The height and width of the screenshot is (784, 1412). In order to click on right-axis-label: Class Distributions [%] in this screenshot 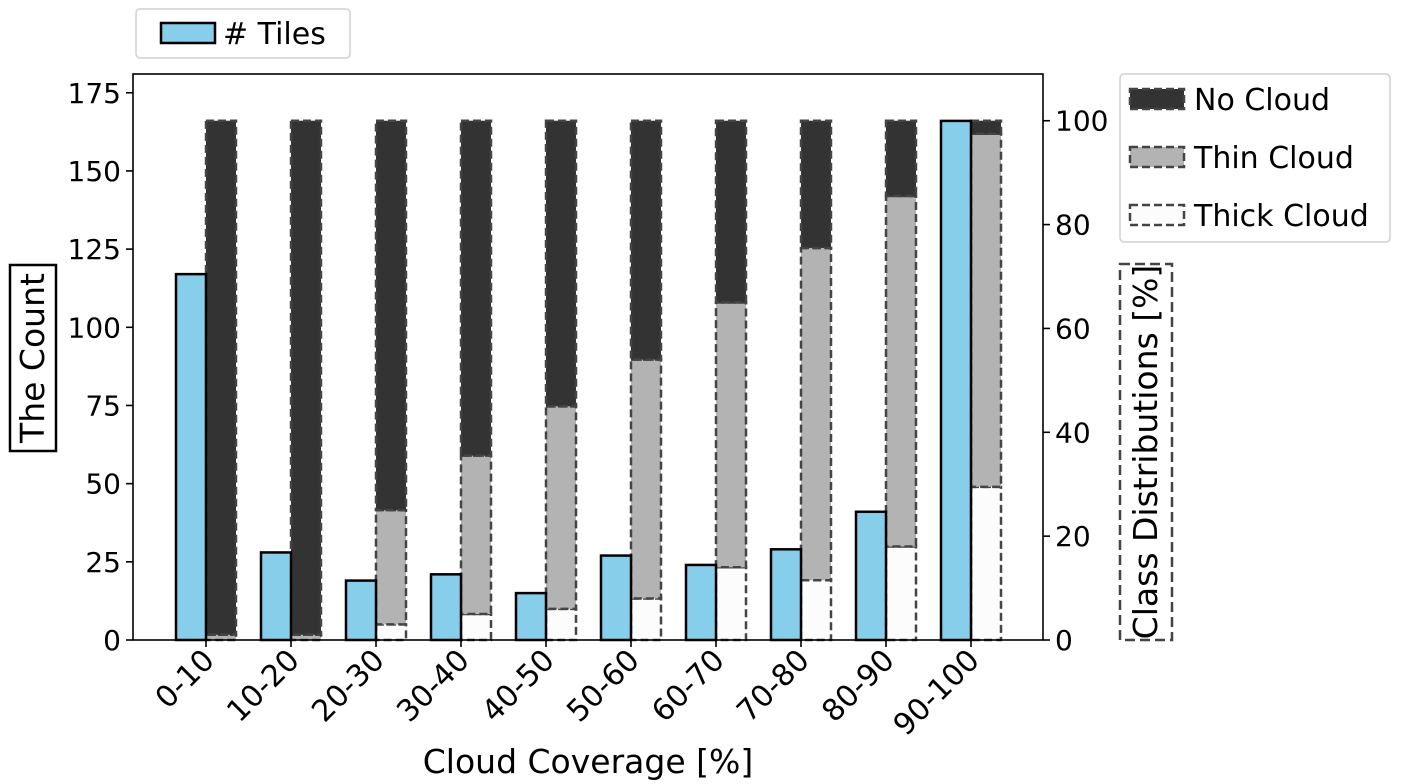, I will do `click(1145, 452)`.